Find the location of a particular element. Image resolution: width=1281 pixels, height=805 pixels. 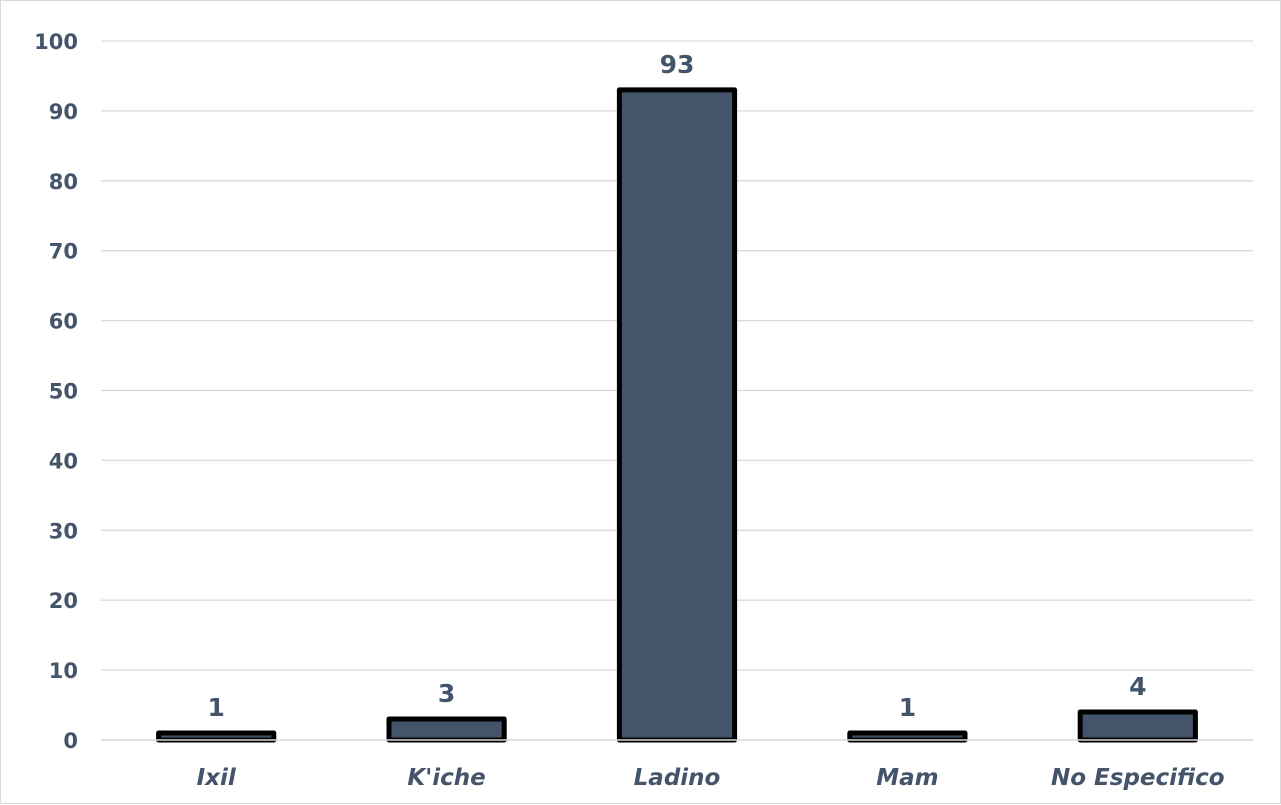

data-label: 4 is located at coordinates (1137, 686).